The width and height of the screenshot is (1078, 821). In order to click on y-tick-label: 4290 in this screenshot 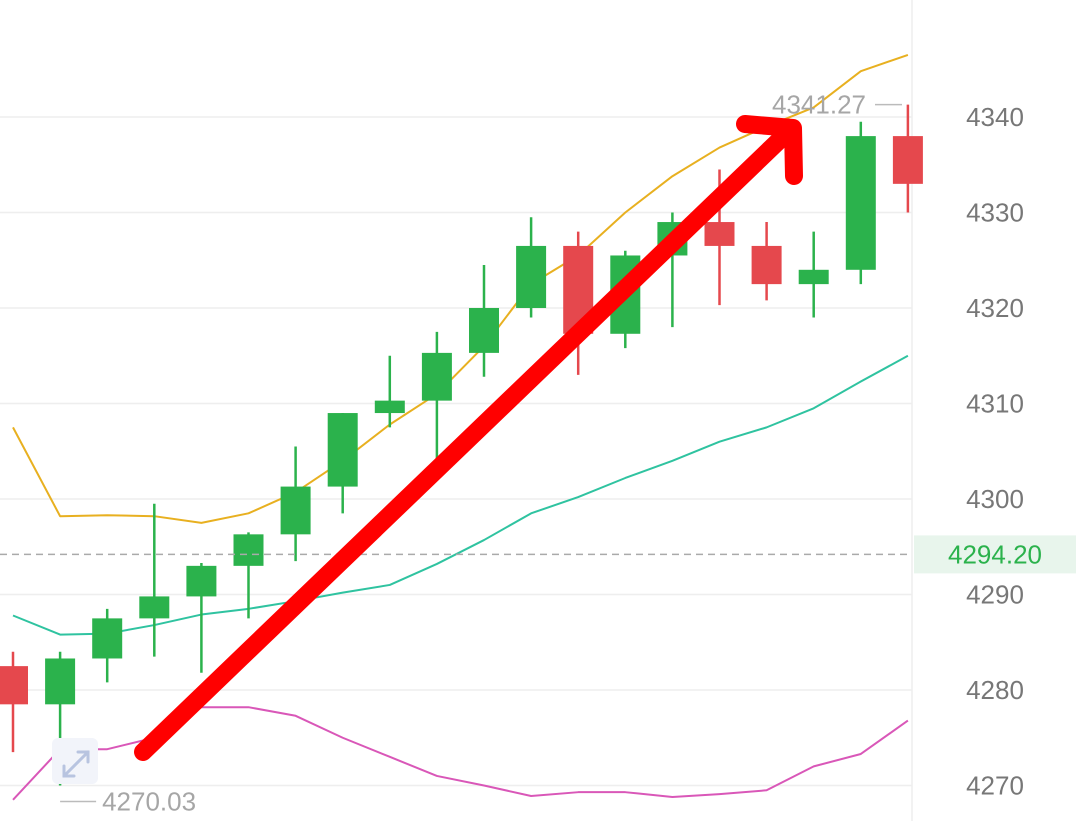, I will do `click(995, 595)`.